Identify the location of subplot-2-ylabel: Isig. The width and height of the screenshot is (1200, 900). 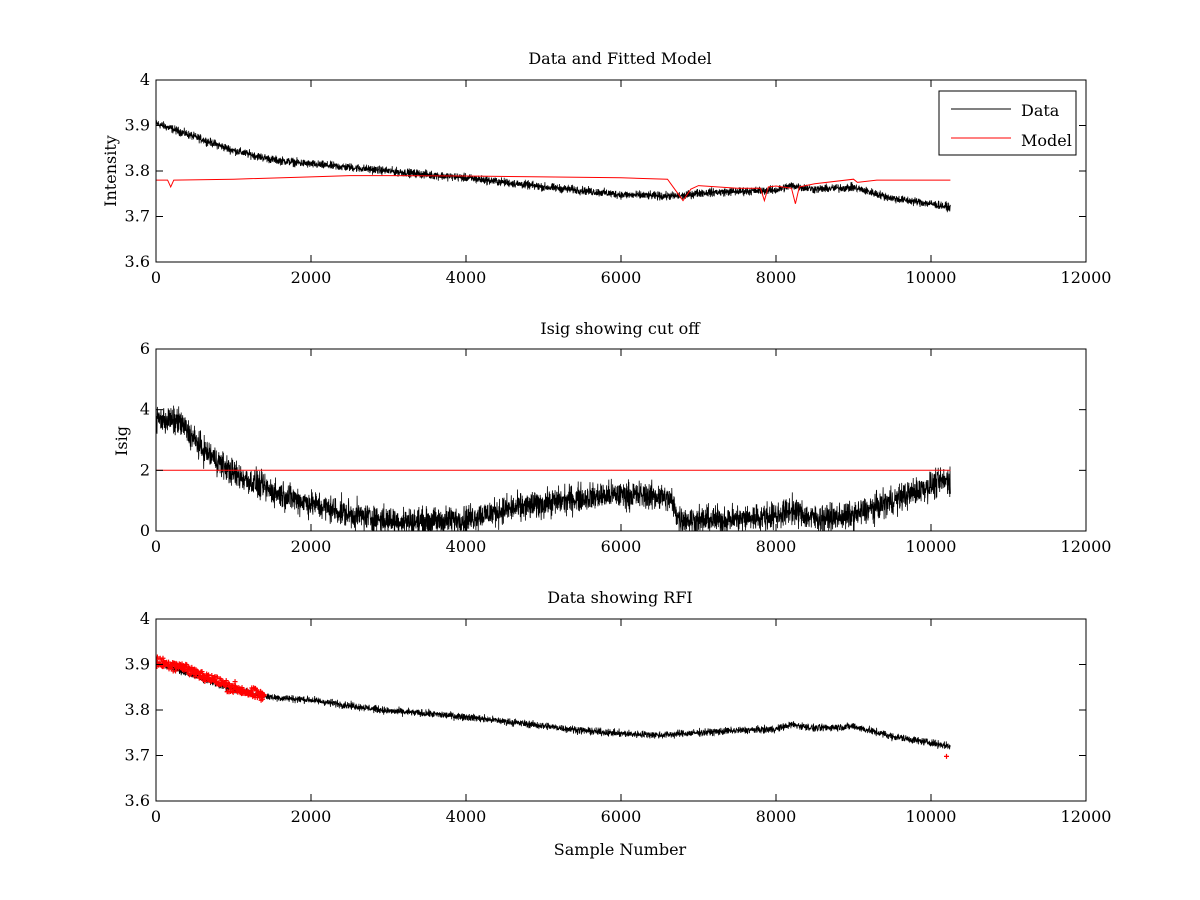
(121, 441).